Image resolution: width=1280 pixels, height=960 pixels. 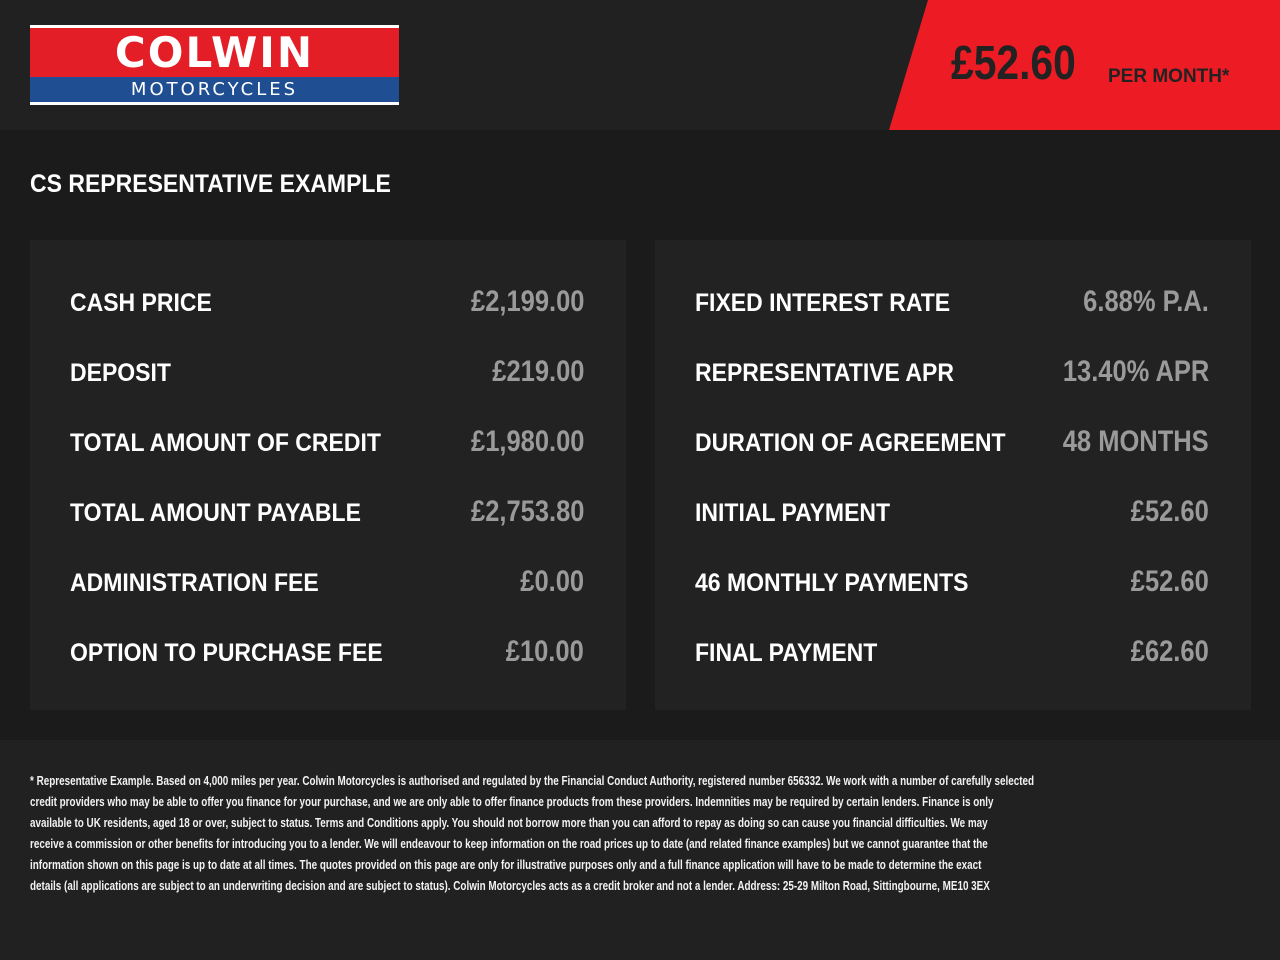 I want to click on finance-row: FINAL PAYMENT £62.60, so click(x=953, y=670).